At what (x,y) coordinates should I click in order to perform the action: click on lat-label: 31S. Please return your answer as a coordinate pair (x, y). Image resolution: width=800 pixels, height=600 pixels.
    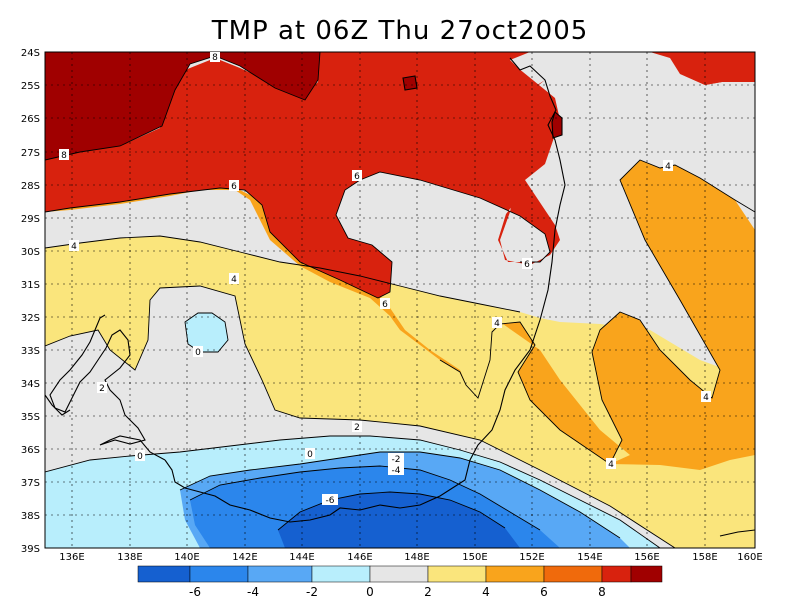
    Looking at the image, I should click on (30, 285).